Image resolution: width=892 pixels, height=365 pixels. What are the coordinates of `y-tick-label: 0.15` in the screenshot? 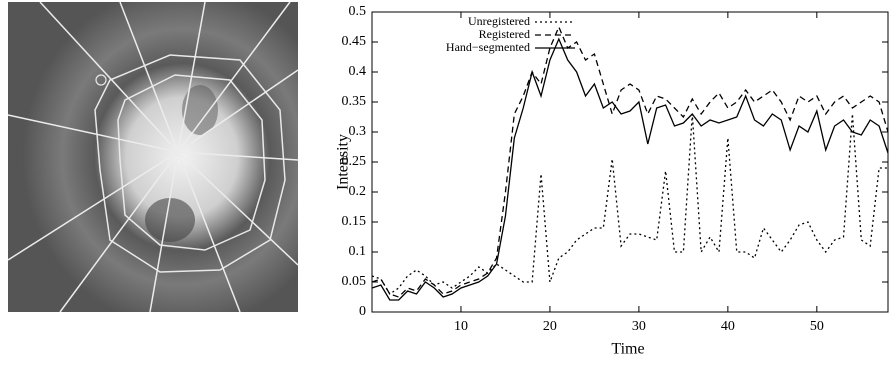 It's located at (354, 221).